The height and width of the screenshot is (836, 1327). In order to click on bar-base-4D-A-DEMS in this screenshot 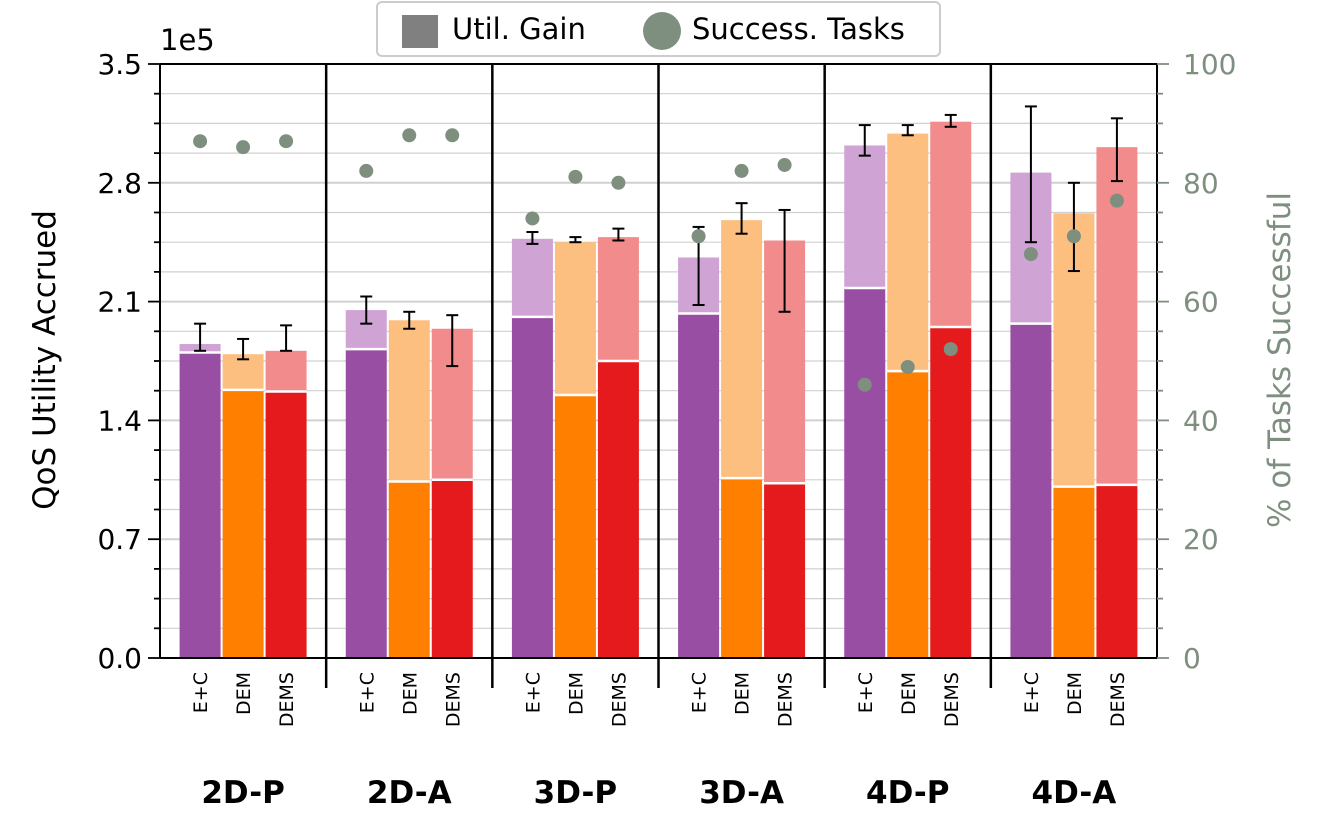, I will do `click(1117, 571)`.